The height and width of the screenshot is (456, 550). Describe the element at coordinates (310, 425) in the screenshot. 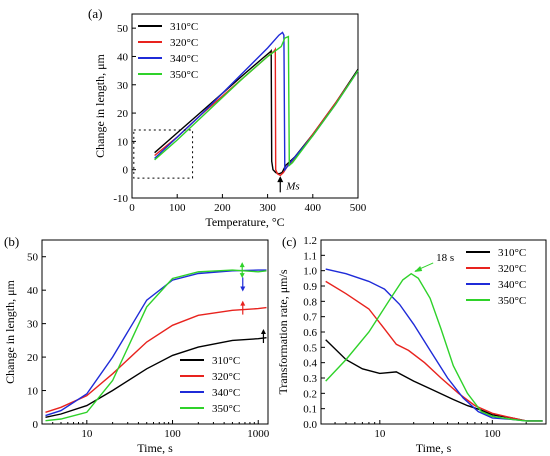

I see `y-tick-label: 0.0` at that location.